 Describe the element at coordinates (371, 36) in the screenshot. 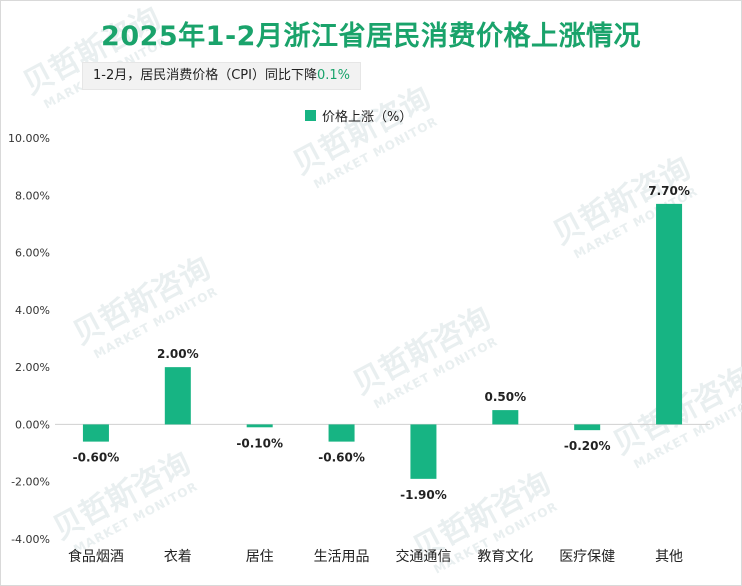

I see `chart-title: 2025年1-2月浙江省居民消费价格上涨情况` at that location.